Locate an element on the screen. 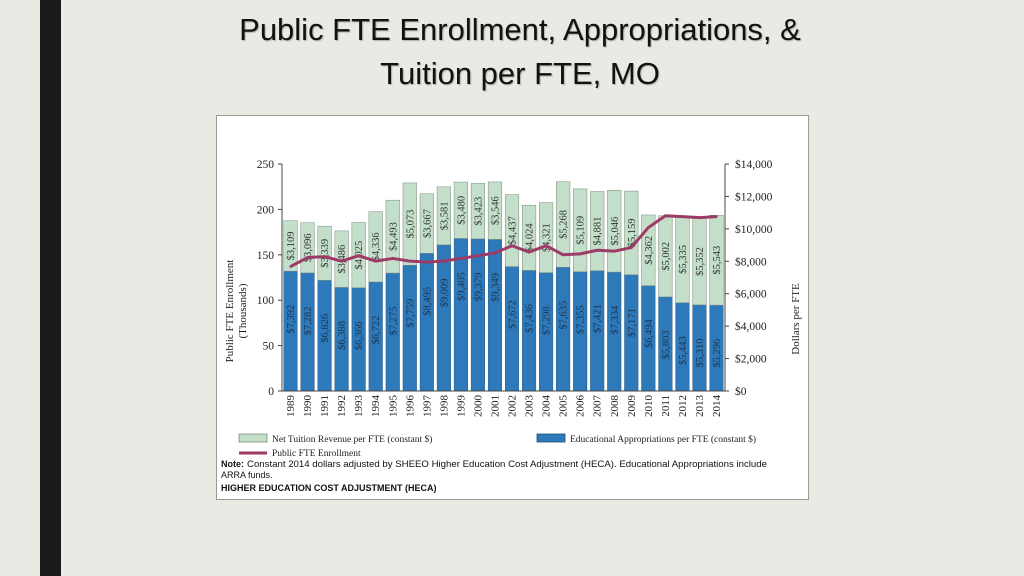 This screenshot has height=576, width=1024. bar-tuition-2014 is located at coordinates (716, 260).